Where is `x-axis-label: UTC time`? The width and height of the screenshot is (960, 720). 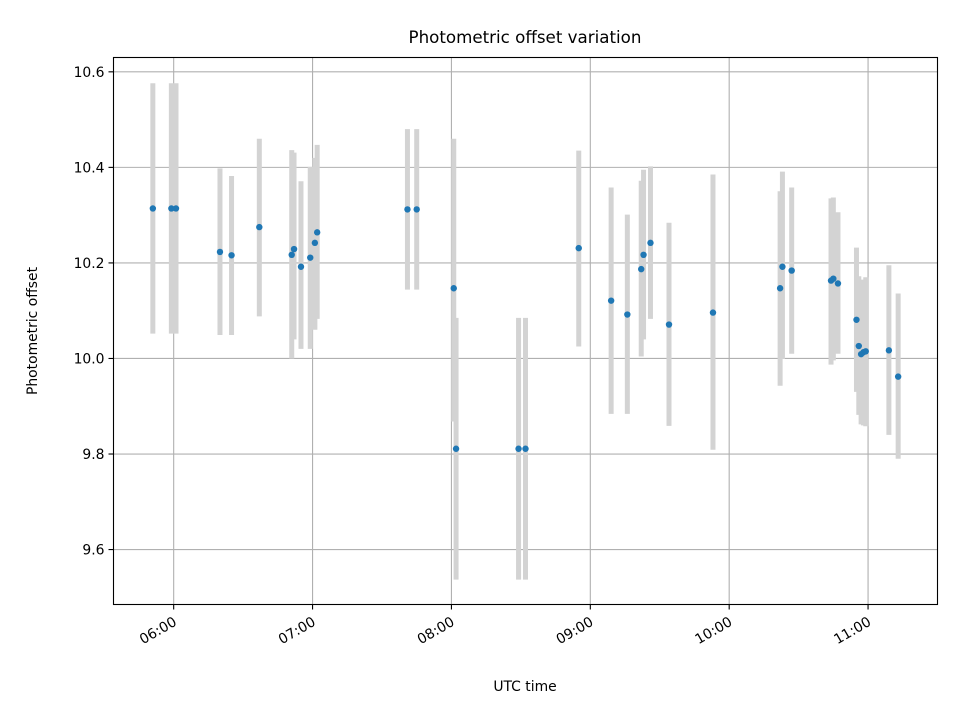 x-axis-label: UTC time is located at coordinates (524, 687).